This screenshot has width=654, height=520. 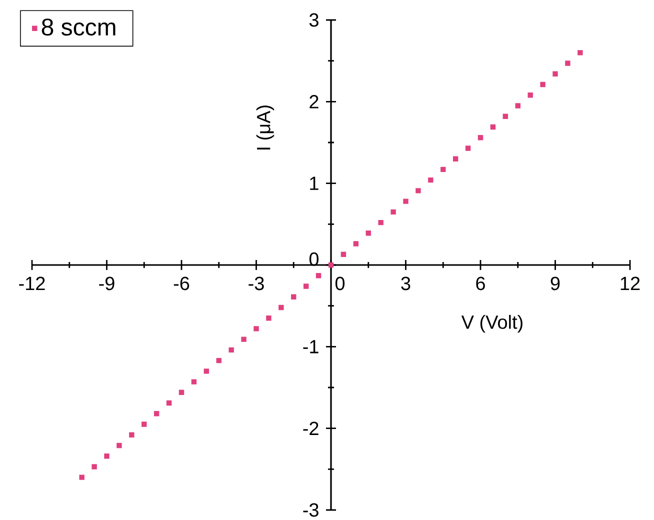 What do you see at coordinates (340, 283) in the screenshot?
I see `x-tick-label: 0` at bounding box center [340, 283].